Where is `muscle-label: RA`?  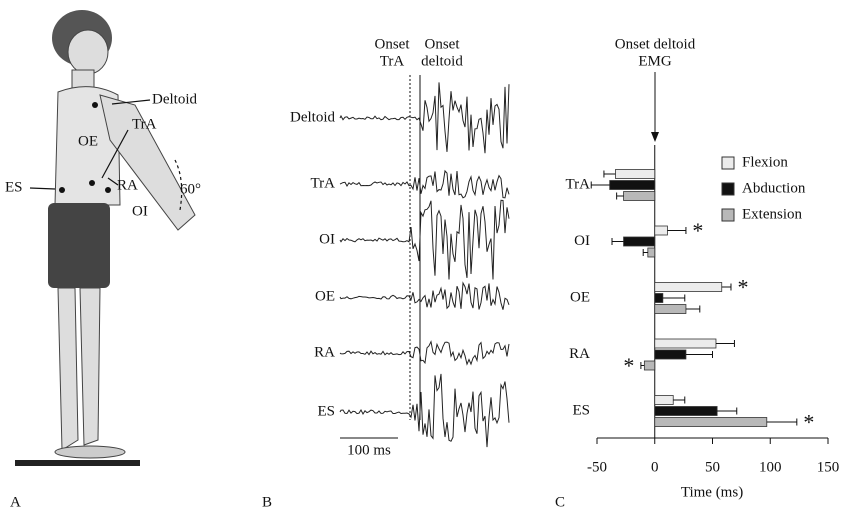
muscle-label: RA is located at coordinates (324, 352).